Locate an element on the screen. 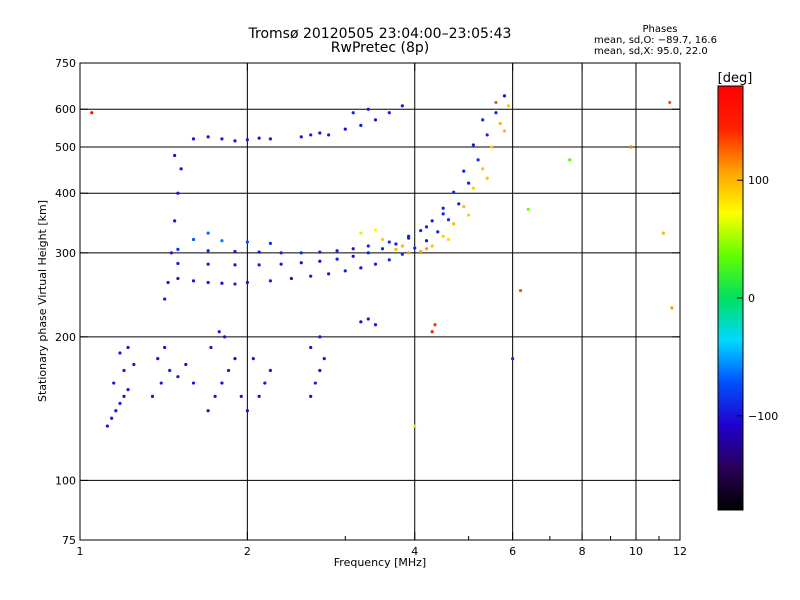 Image resolution: width=800 pixels, height=600 pixels. chart-title: Tromsø 20120505 23:04:00–23:05:43 is located at coordinates (380, 34).